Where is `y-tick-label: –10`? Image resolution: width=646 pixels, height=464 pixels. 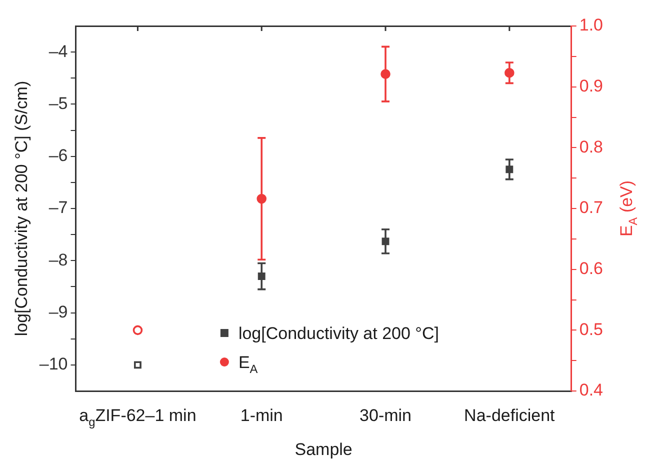 y-tick-label: –10 is located at coordinates (53, 364).